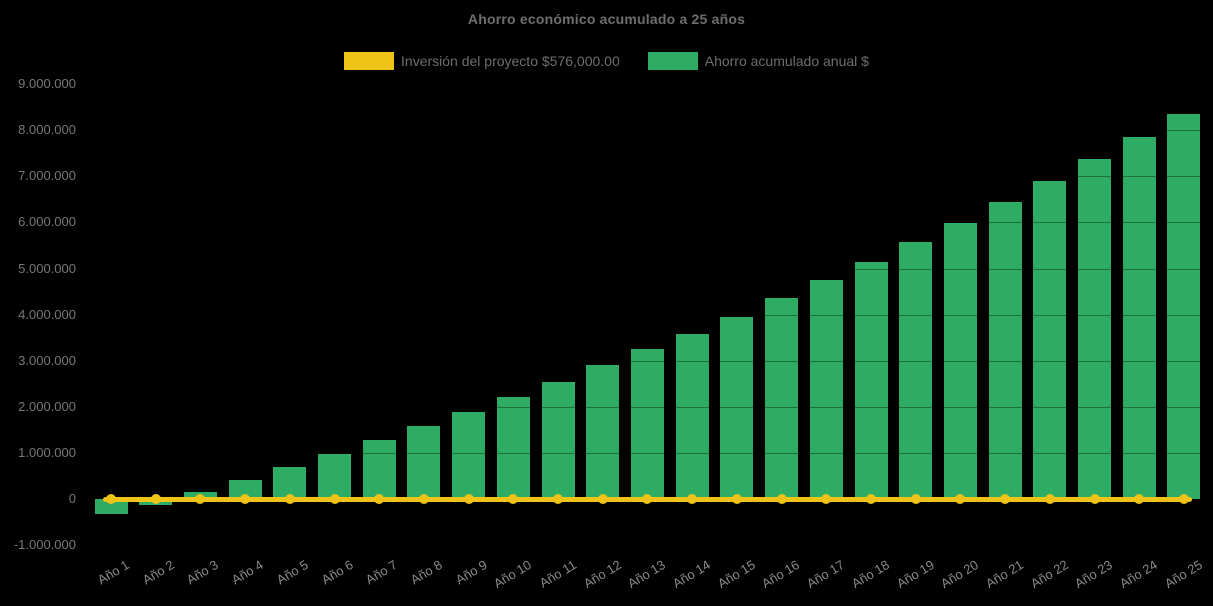 This screenshot has height=606, width=1213. Describe the element at coordinates (647, 424) in the screenshot. I see `bar-año-13` at that location.